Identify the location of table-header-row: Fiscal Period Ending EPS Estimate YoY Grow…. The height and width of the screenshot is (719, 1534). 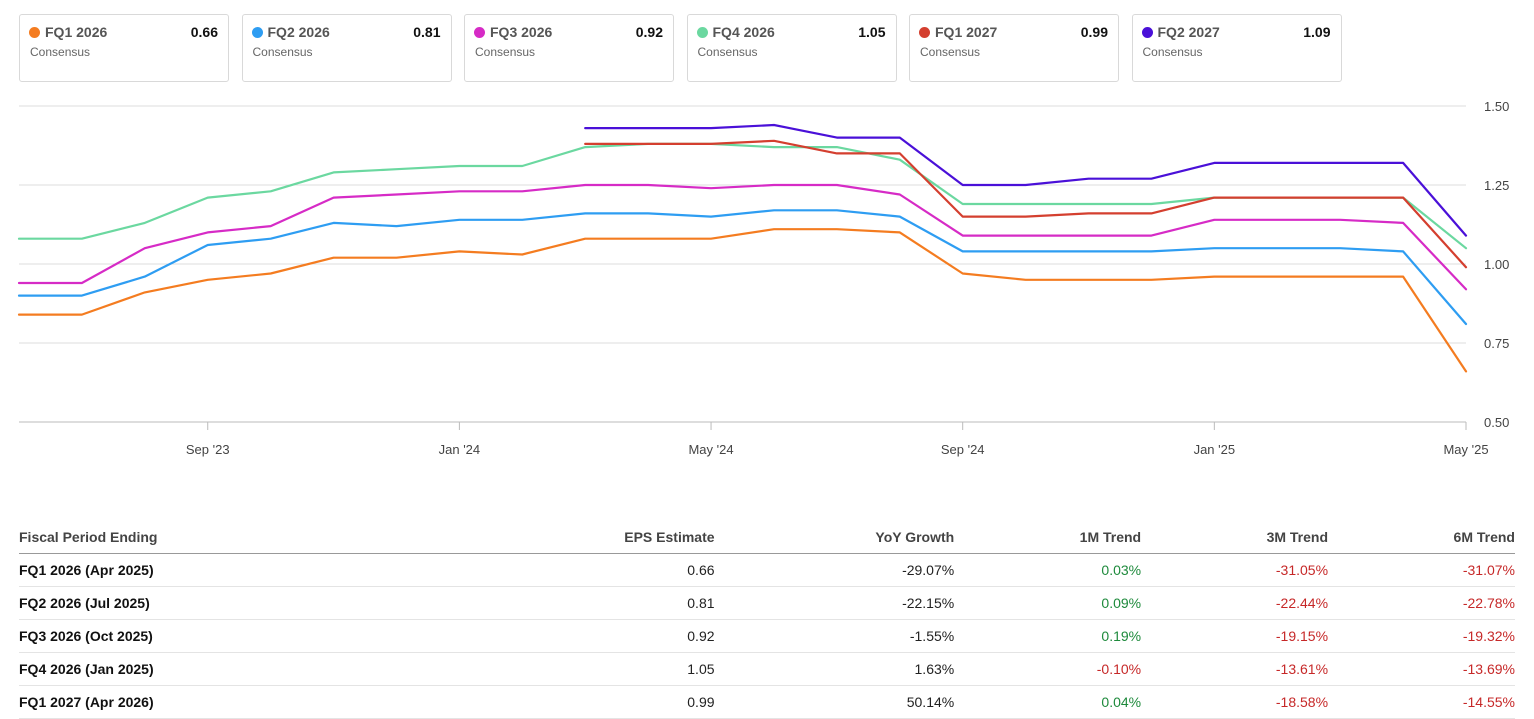
(767, 537).